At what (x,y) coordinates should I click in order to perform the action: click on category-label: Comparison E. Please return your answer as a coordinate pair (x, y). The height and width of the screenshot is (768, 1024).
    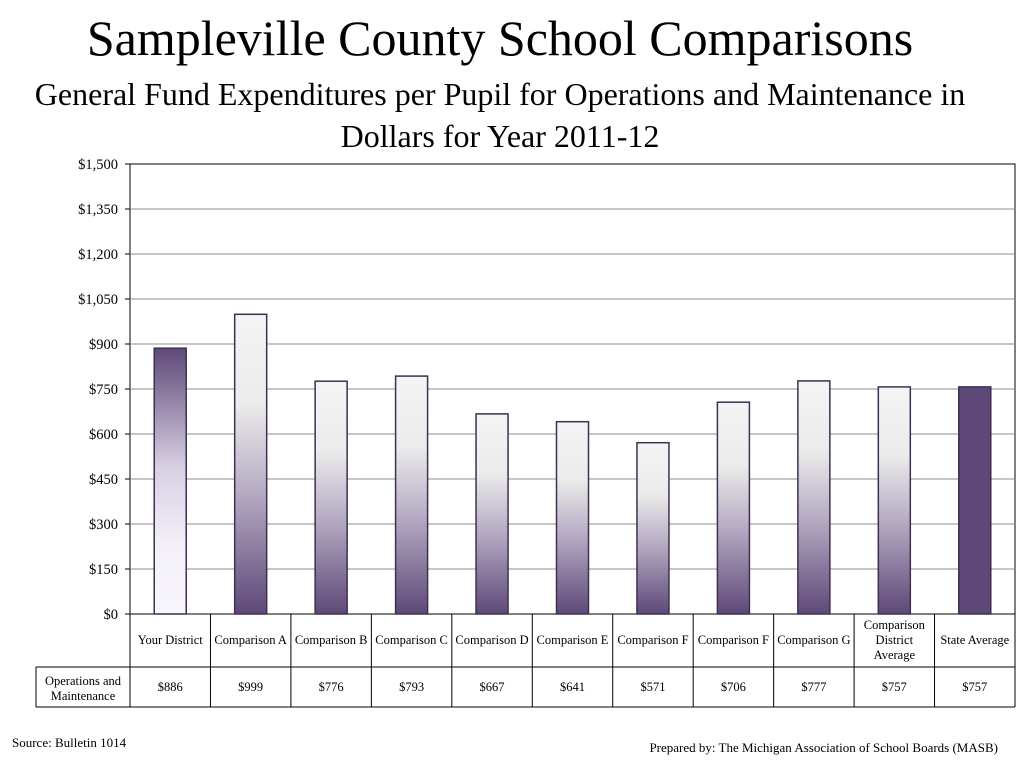
    Looking at the image, I should click on (572, 640).